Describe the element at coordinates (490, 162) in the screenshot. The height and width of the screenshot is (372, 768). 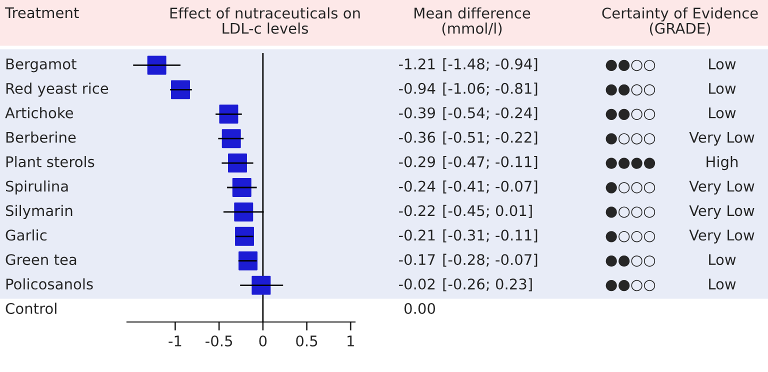
I see `text: [-0.47; -0.11]` at that location.